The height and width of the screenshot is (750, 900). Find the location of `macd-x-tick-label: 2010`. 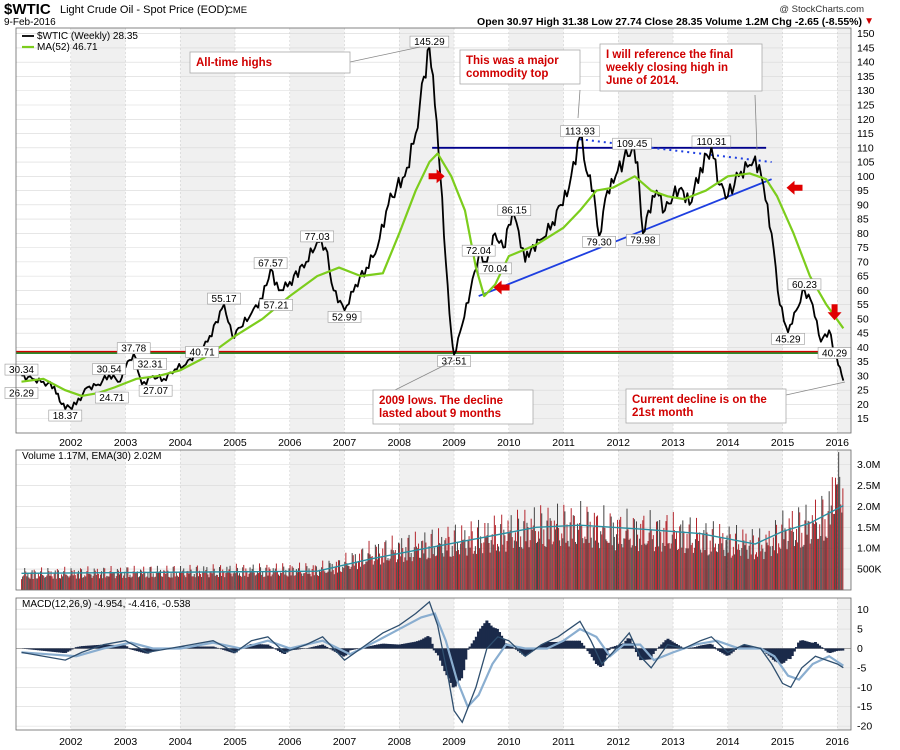

macd-x-tick-label: 2010 is located at coordinates (509, 742).